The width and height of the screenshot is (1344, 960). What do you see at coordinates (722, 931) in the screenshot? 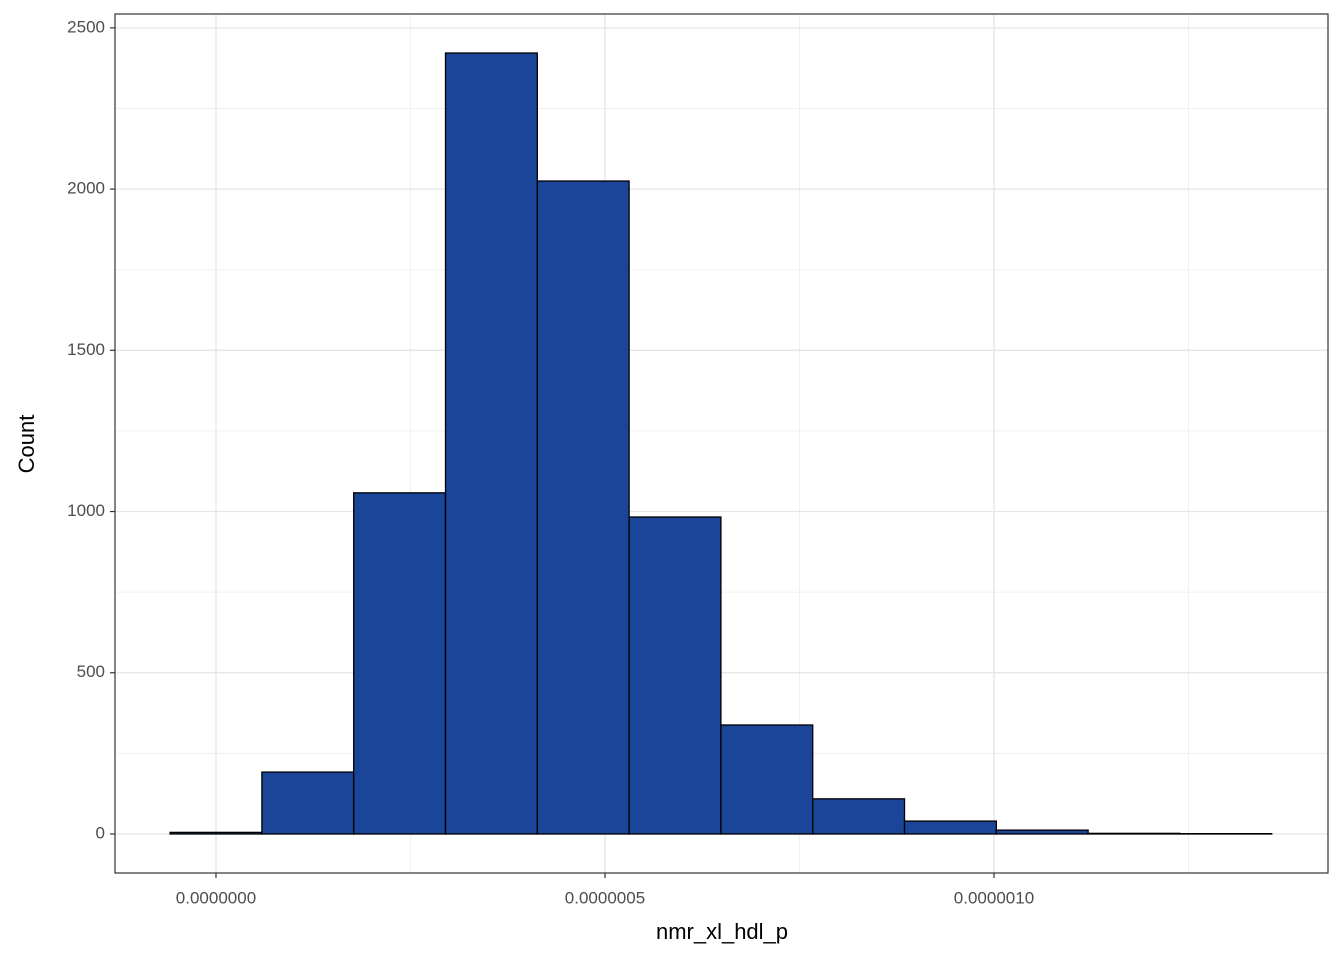
I see `x-axis-title: nmr_xl_hdl_p` at bounding box center [722, 931].